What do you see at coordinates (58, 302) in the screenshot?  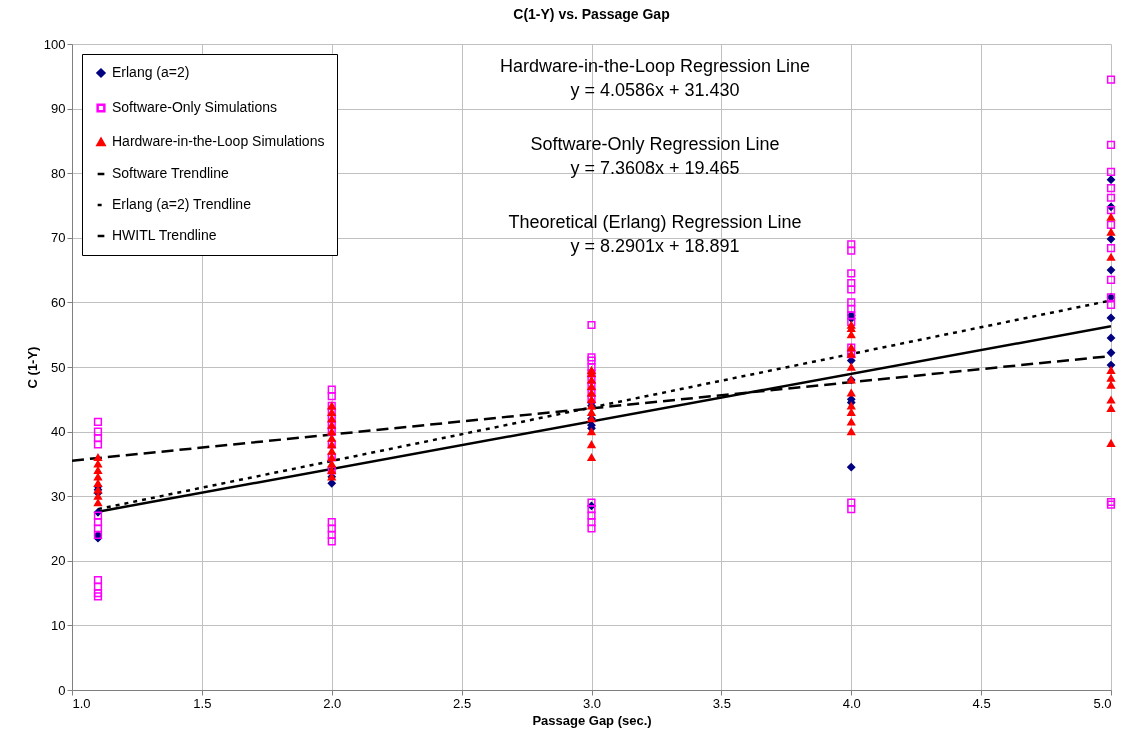 I see `y-tick-label: 60` at bounding box center [58, 302].